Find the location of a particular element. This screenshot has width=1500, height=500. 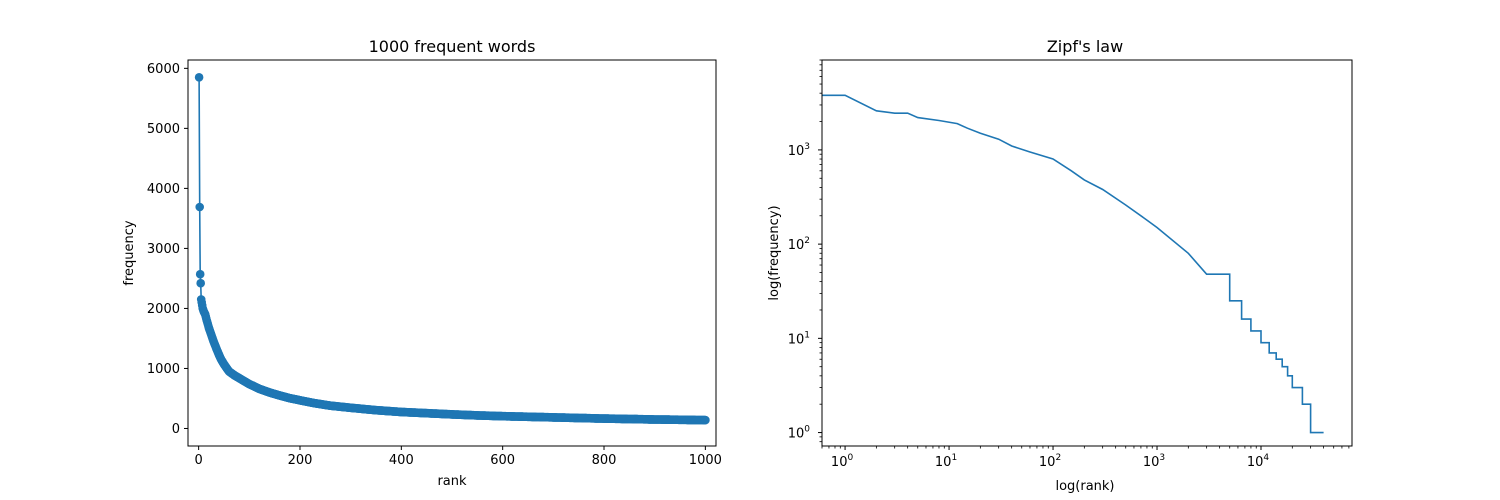

x-axis-label: log(rank) is located at coordinates (1084, 486).